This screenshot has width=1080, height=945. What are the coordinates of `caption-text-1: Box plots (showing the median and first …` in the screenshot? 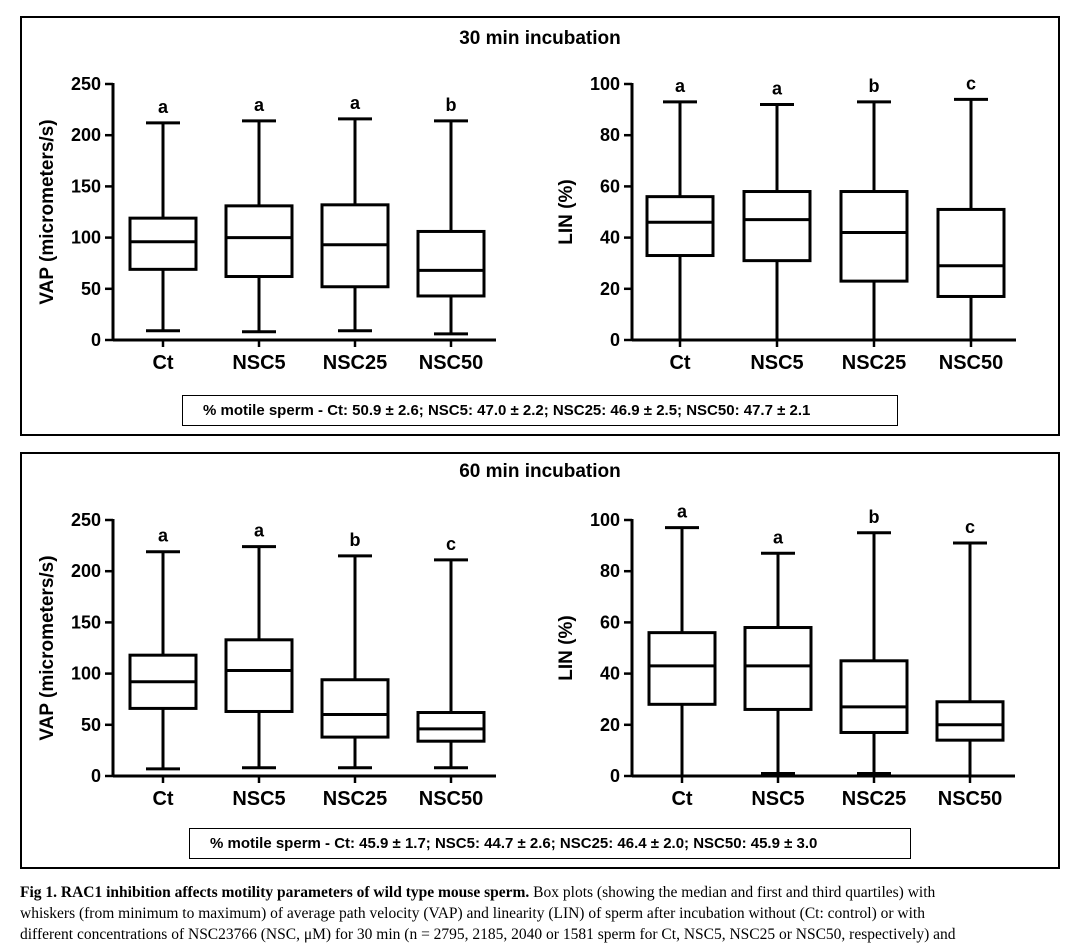 It's located at (734, 892).